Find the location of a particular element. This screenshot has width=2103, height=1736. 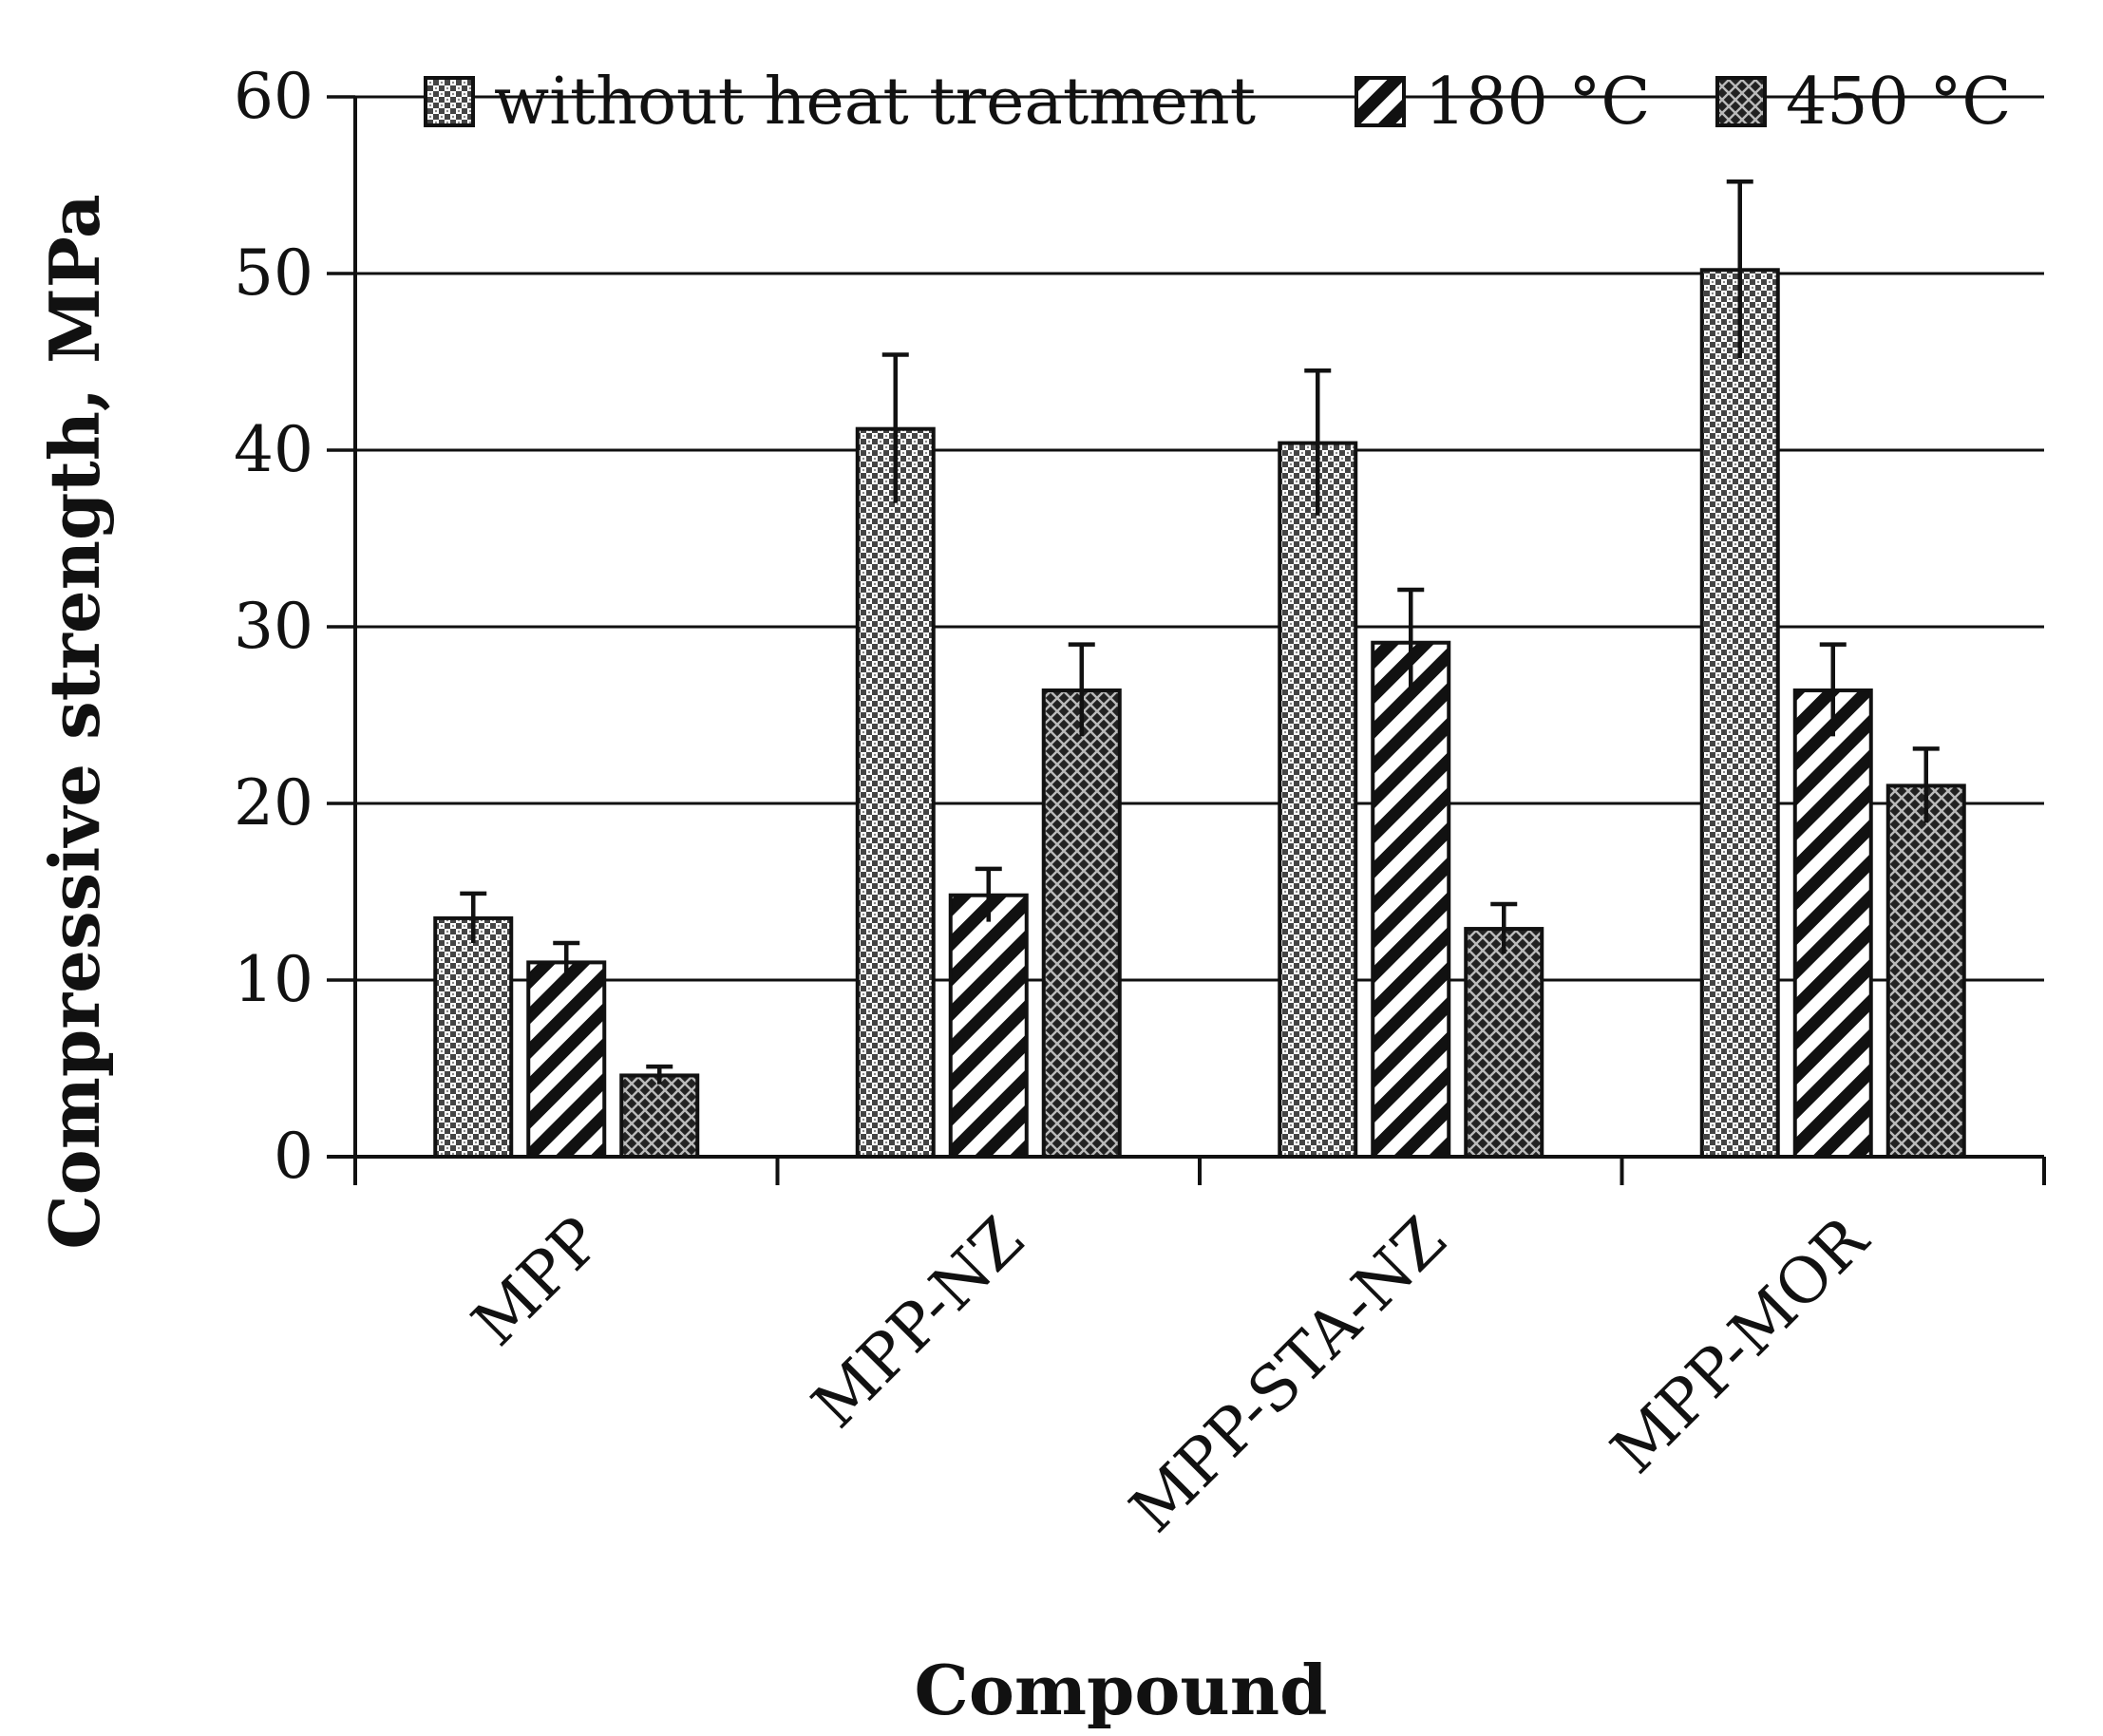

y-tick-label-20: 20 is located at coordinates (273, 803).